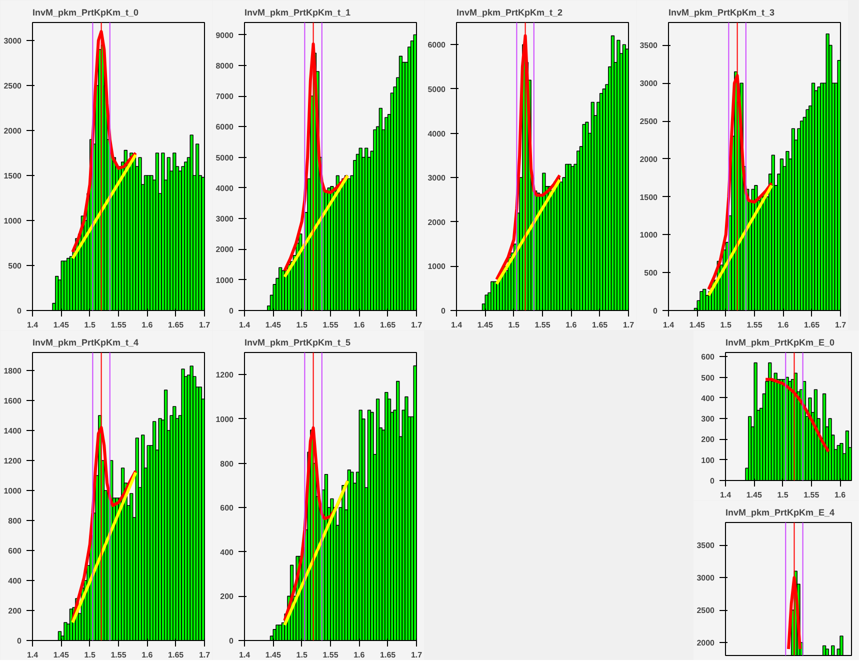  Describe the element at coordinates (225, 65) in the screenshot. I see `y-tick-label: 8000` at that location.